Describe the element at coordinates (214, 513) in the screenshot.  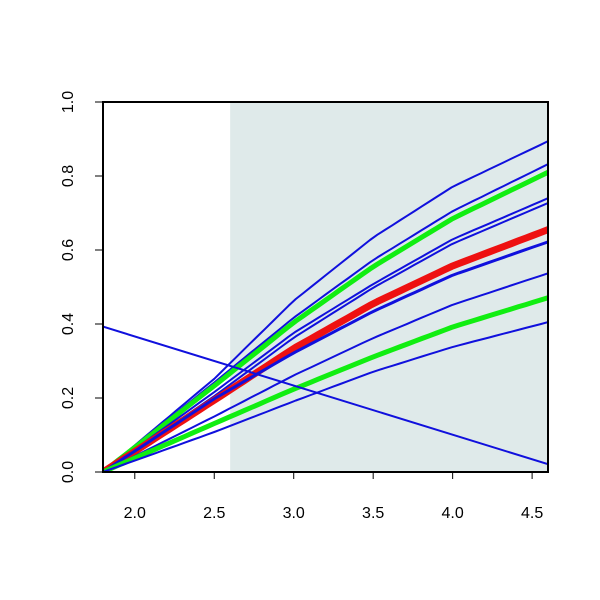
I see `x-tick-label: 2.5` at that location.